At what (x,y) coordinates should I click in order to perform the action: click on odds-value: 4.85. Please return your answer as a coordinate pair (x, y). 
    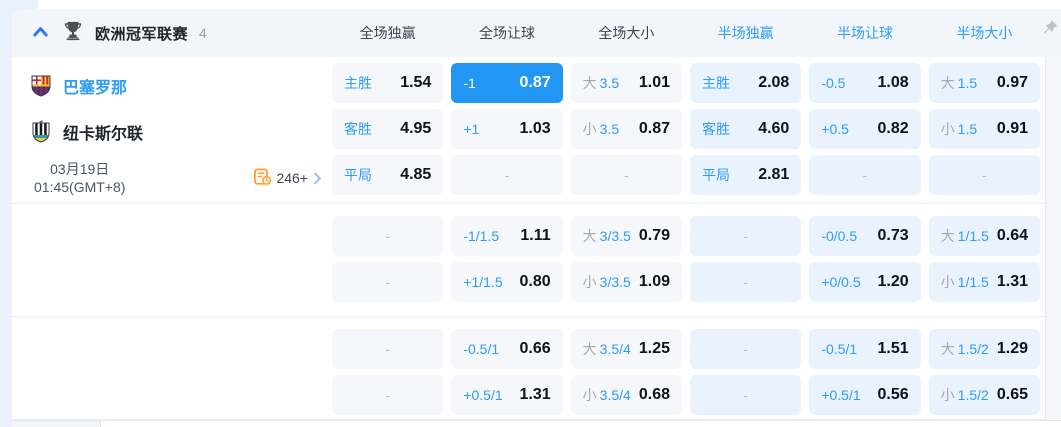
    Looking at the image, I should click on (416, 174).